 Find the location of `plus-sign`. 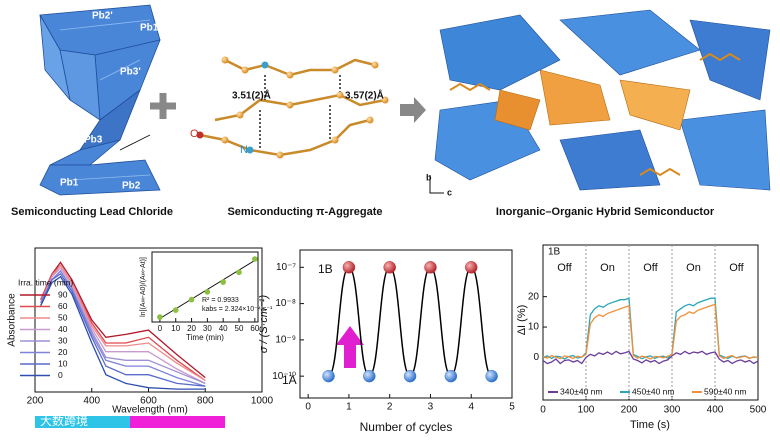

plus-sign is located at coordinates (163, 106).